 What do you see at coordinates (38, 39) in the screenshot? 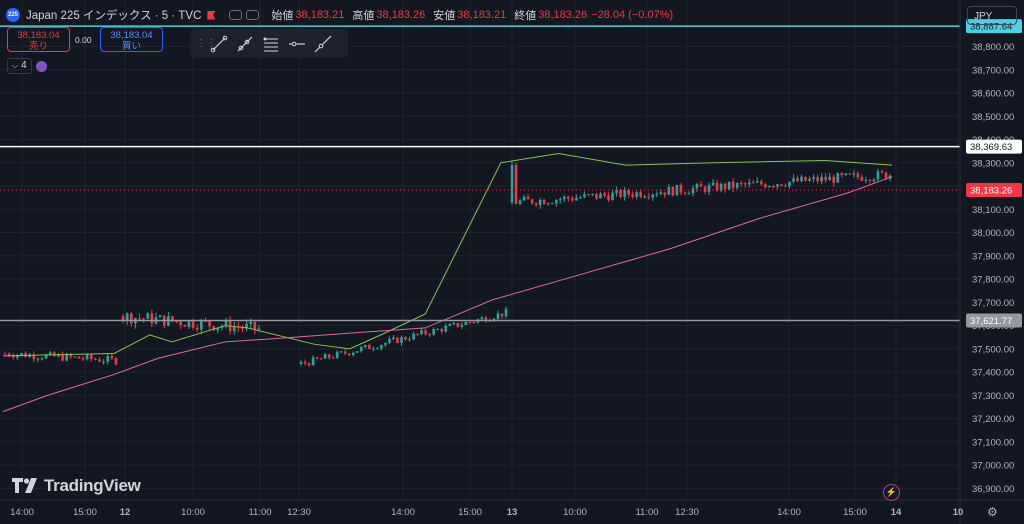
I see `sell-button: 38,183.04 売り` at bounding box center [38, 39].